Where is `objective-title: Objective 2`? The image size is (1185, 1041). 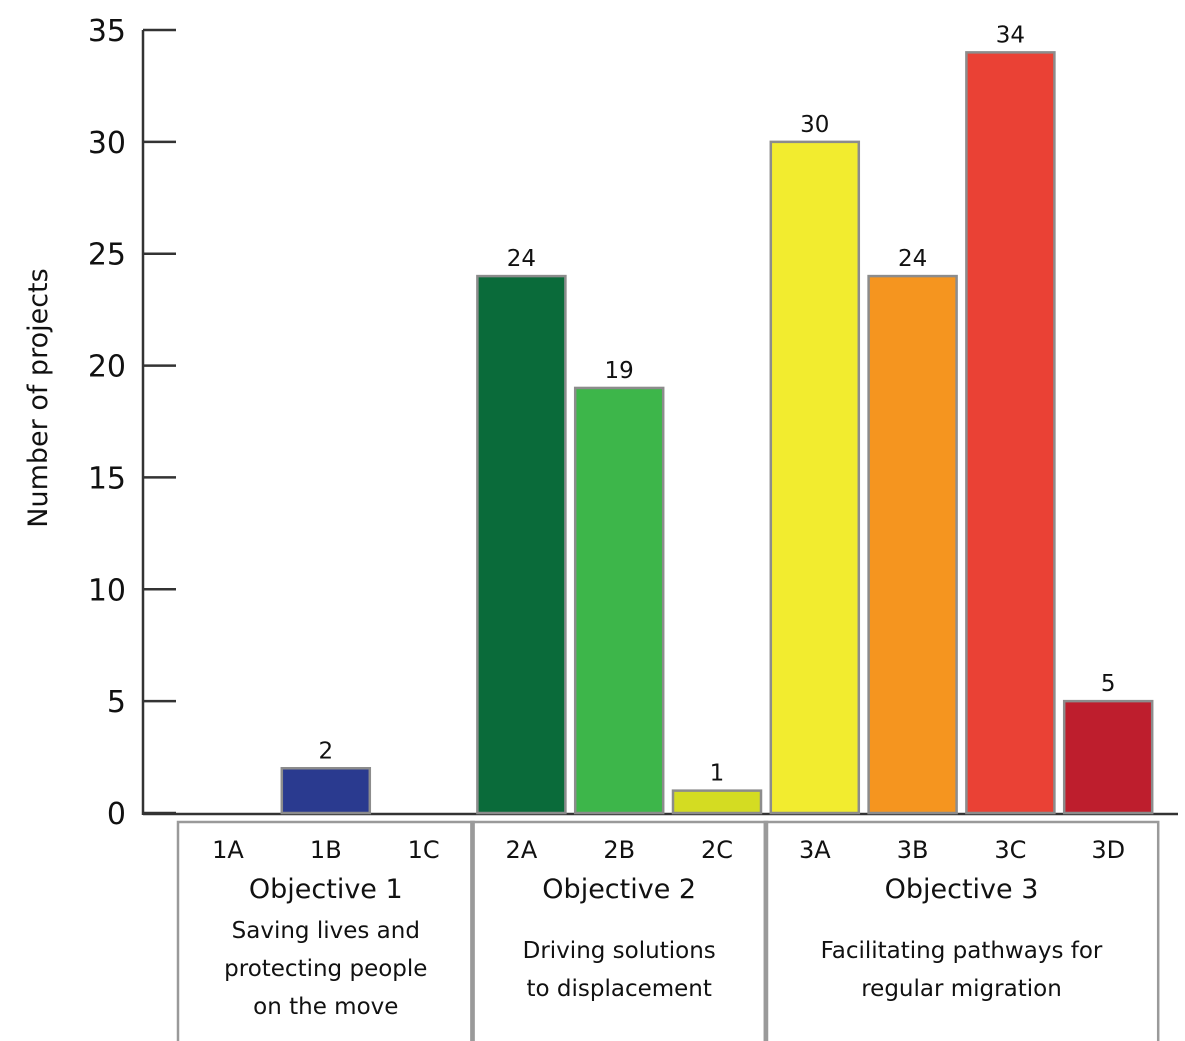
objective-title: Objective 2 is located at coordinates (619, 889).